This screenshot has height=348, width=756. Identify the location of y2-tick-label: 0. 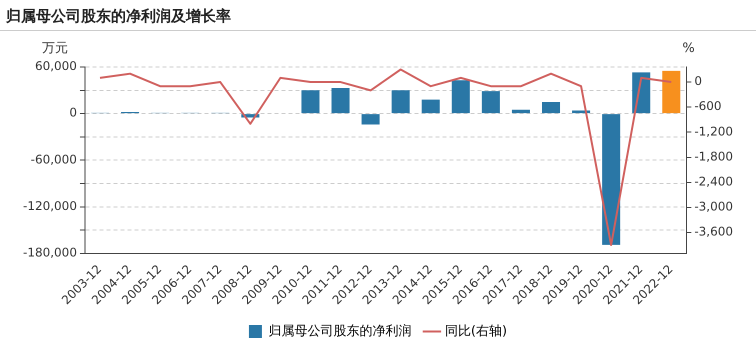
(698, 81).